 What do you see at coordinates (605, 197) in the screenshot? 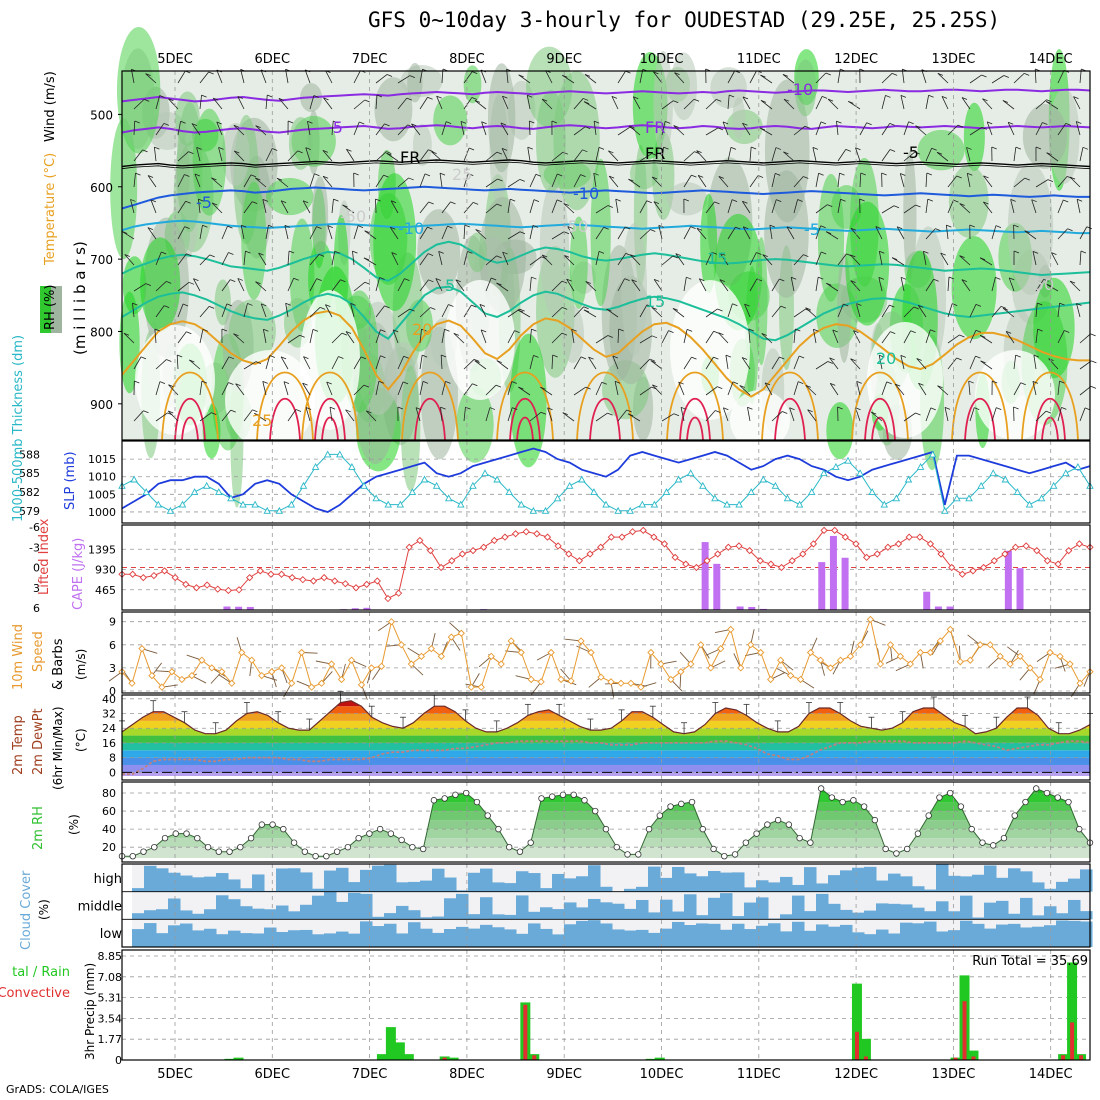
I see `isotherm-line` at bounding box center [605, 197].